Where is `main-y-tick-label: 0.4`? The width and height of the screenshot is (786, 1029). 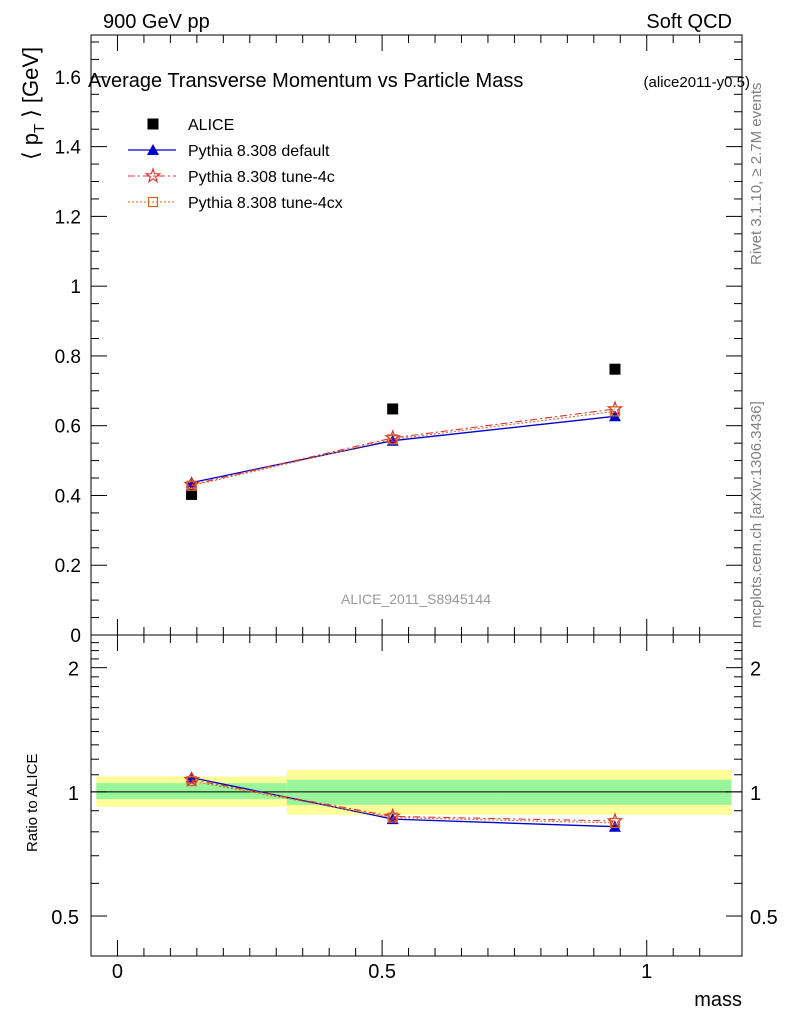 main-y-tick-label: 0.4 is located at coordinates (68, 496).